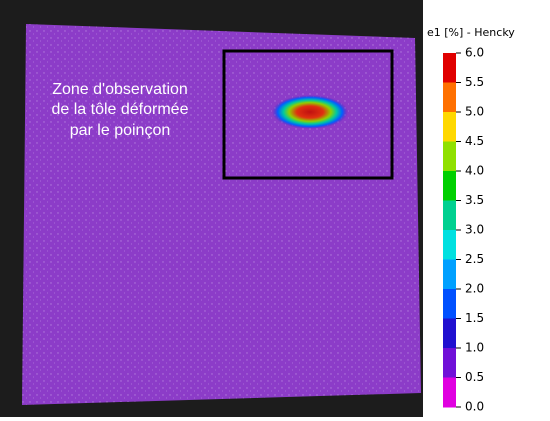 The width and height of the screenshot is (550, 421). Describe the element at coordinates (120, 89) in the screenshot. I see `annotation: Zone d'observation` at that location.